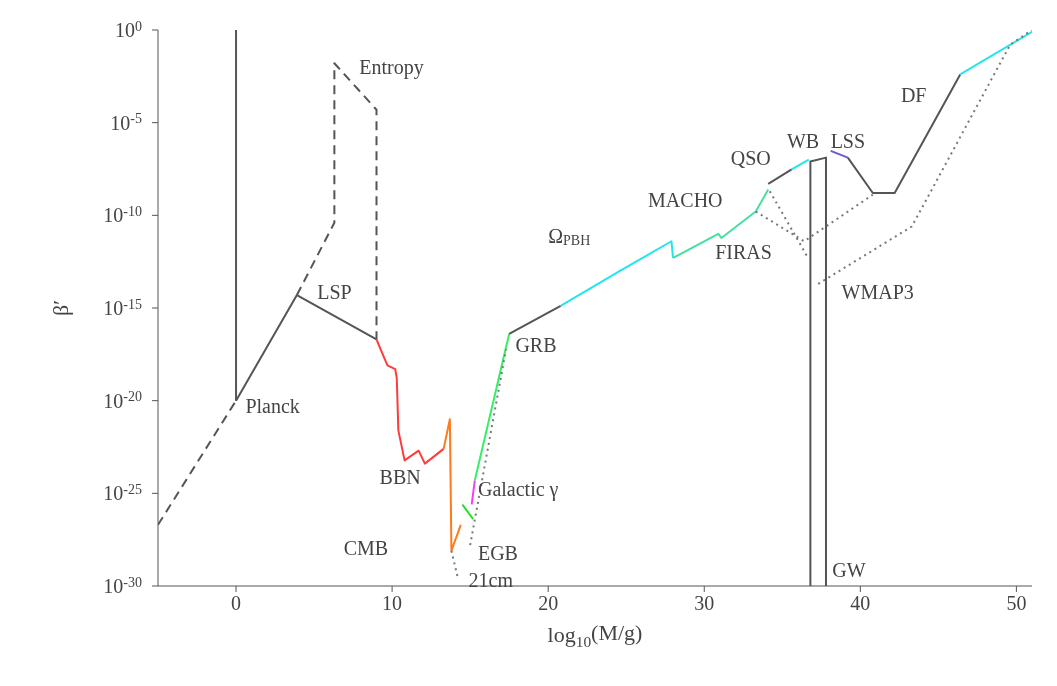 The width and height of the screenshot is (1057, 686). What do you see at coordinates (849, 569) in the screenshot?
I see `annotation: GW` at bounding box center [849, 569].